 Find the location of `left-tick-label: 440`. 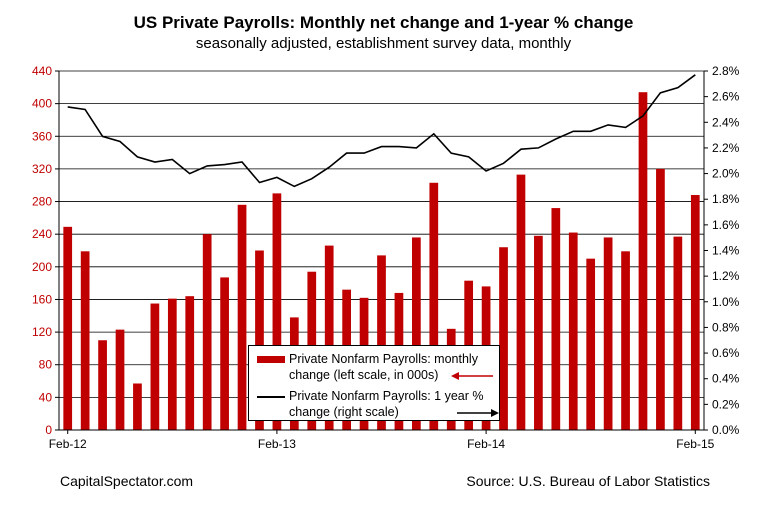

left-tick-label: 440 is located at coordinates (42, 71).